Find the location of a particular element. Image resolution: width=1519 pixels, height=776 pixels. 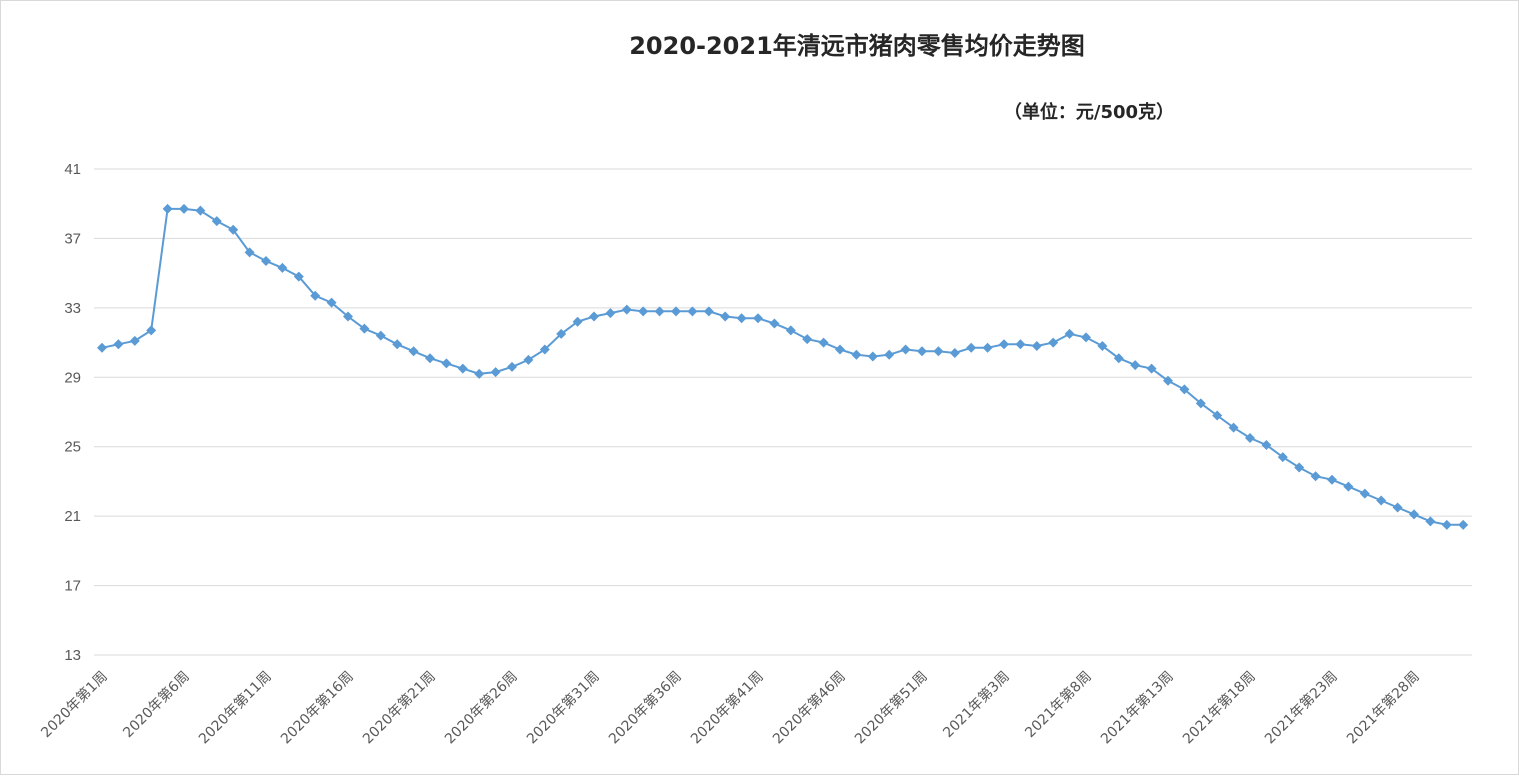

x-tick-label: 2021年第13周 is located at coordinates (1137, 708).